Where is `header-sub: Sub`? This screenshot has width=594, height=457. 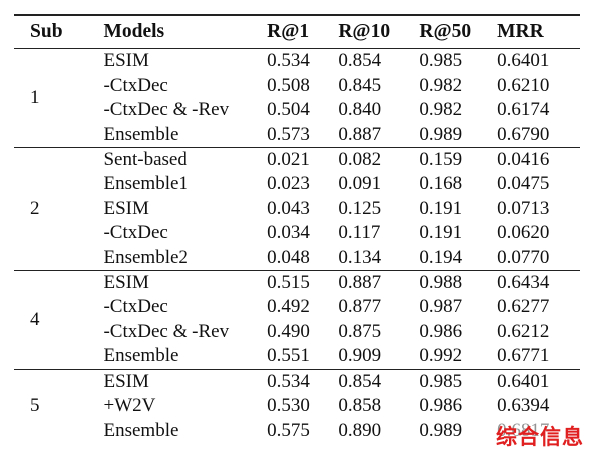
header-sub: Sub is located at coordinates (46, 31).